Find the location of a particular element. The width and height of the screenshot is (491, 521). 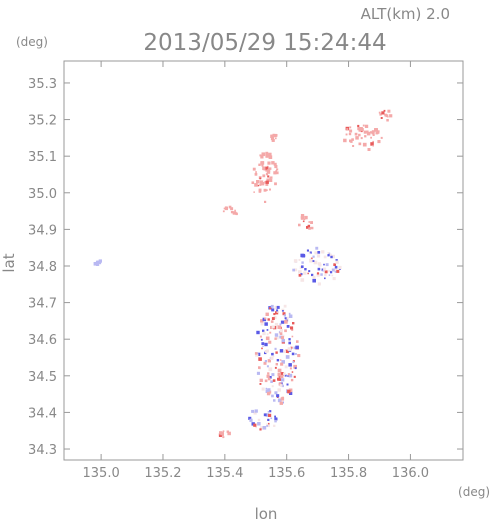

echo-southern-strip is located at coordinates (277, 354).